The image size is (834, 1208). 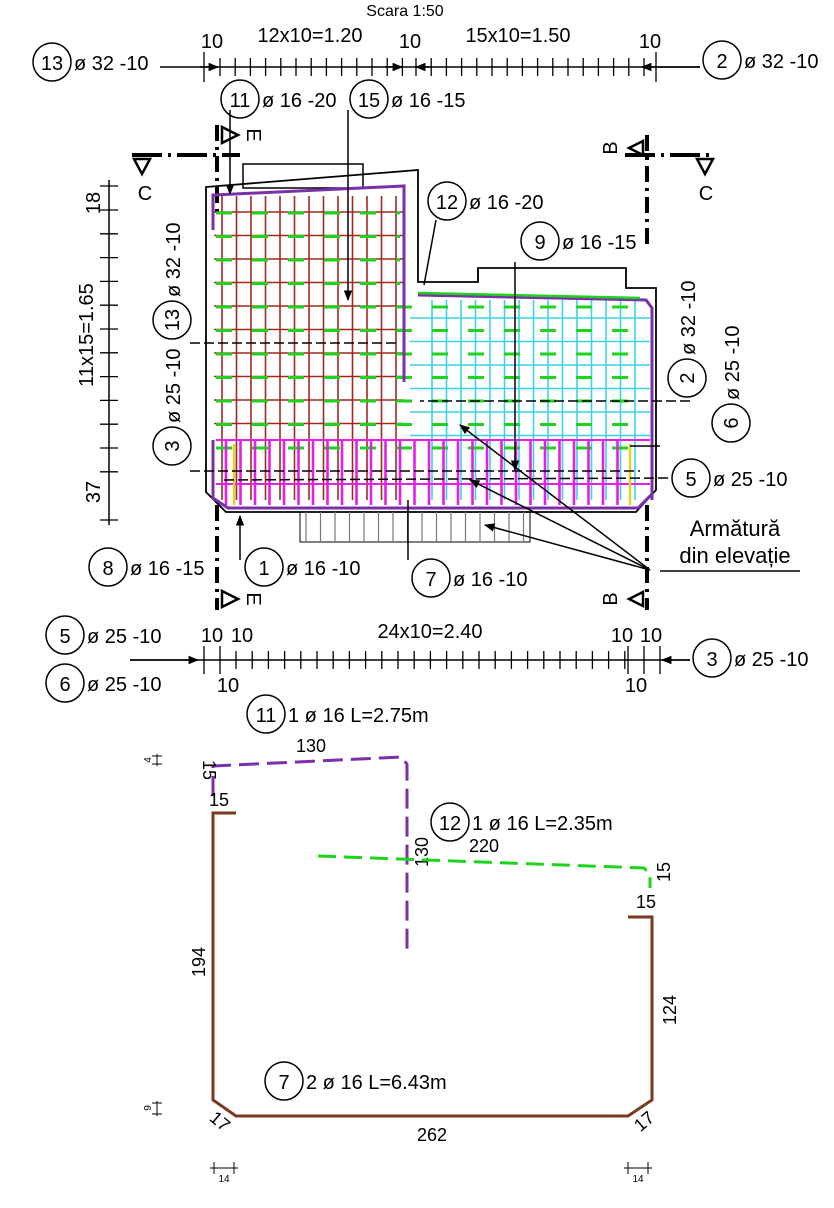 What do you see at coordinates (253, 134) in the screenshot?
I see `section-e-top: E` at bounding box center [253, 134].